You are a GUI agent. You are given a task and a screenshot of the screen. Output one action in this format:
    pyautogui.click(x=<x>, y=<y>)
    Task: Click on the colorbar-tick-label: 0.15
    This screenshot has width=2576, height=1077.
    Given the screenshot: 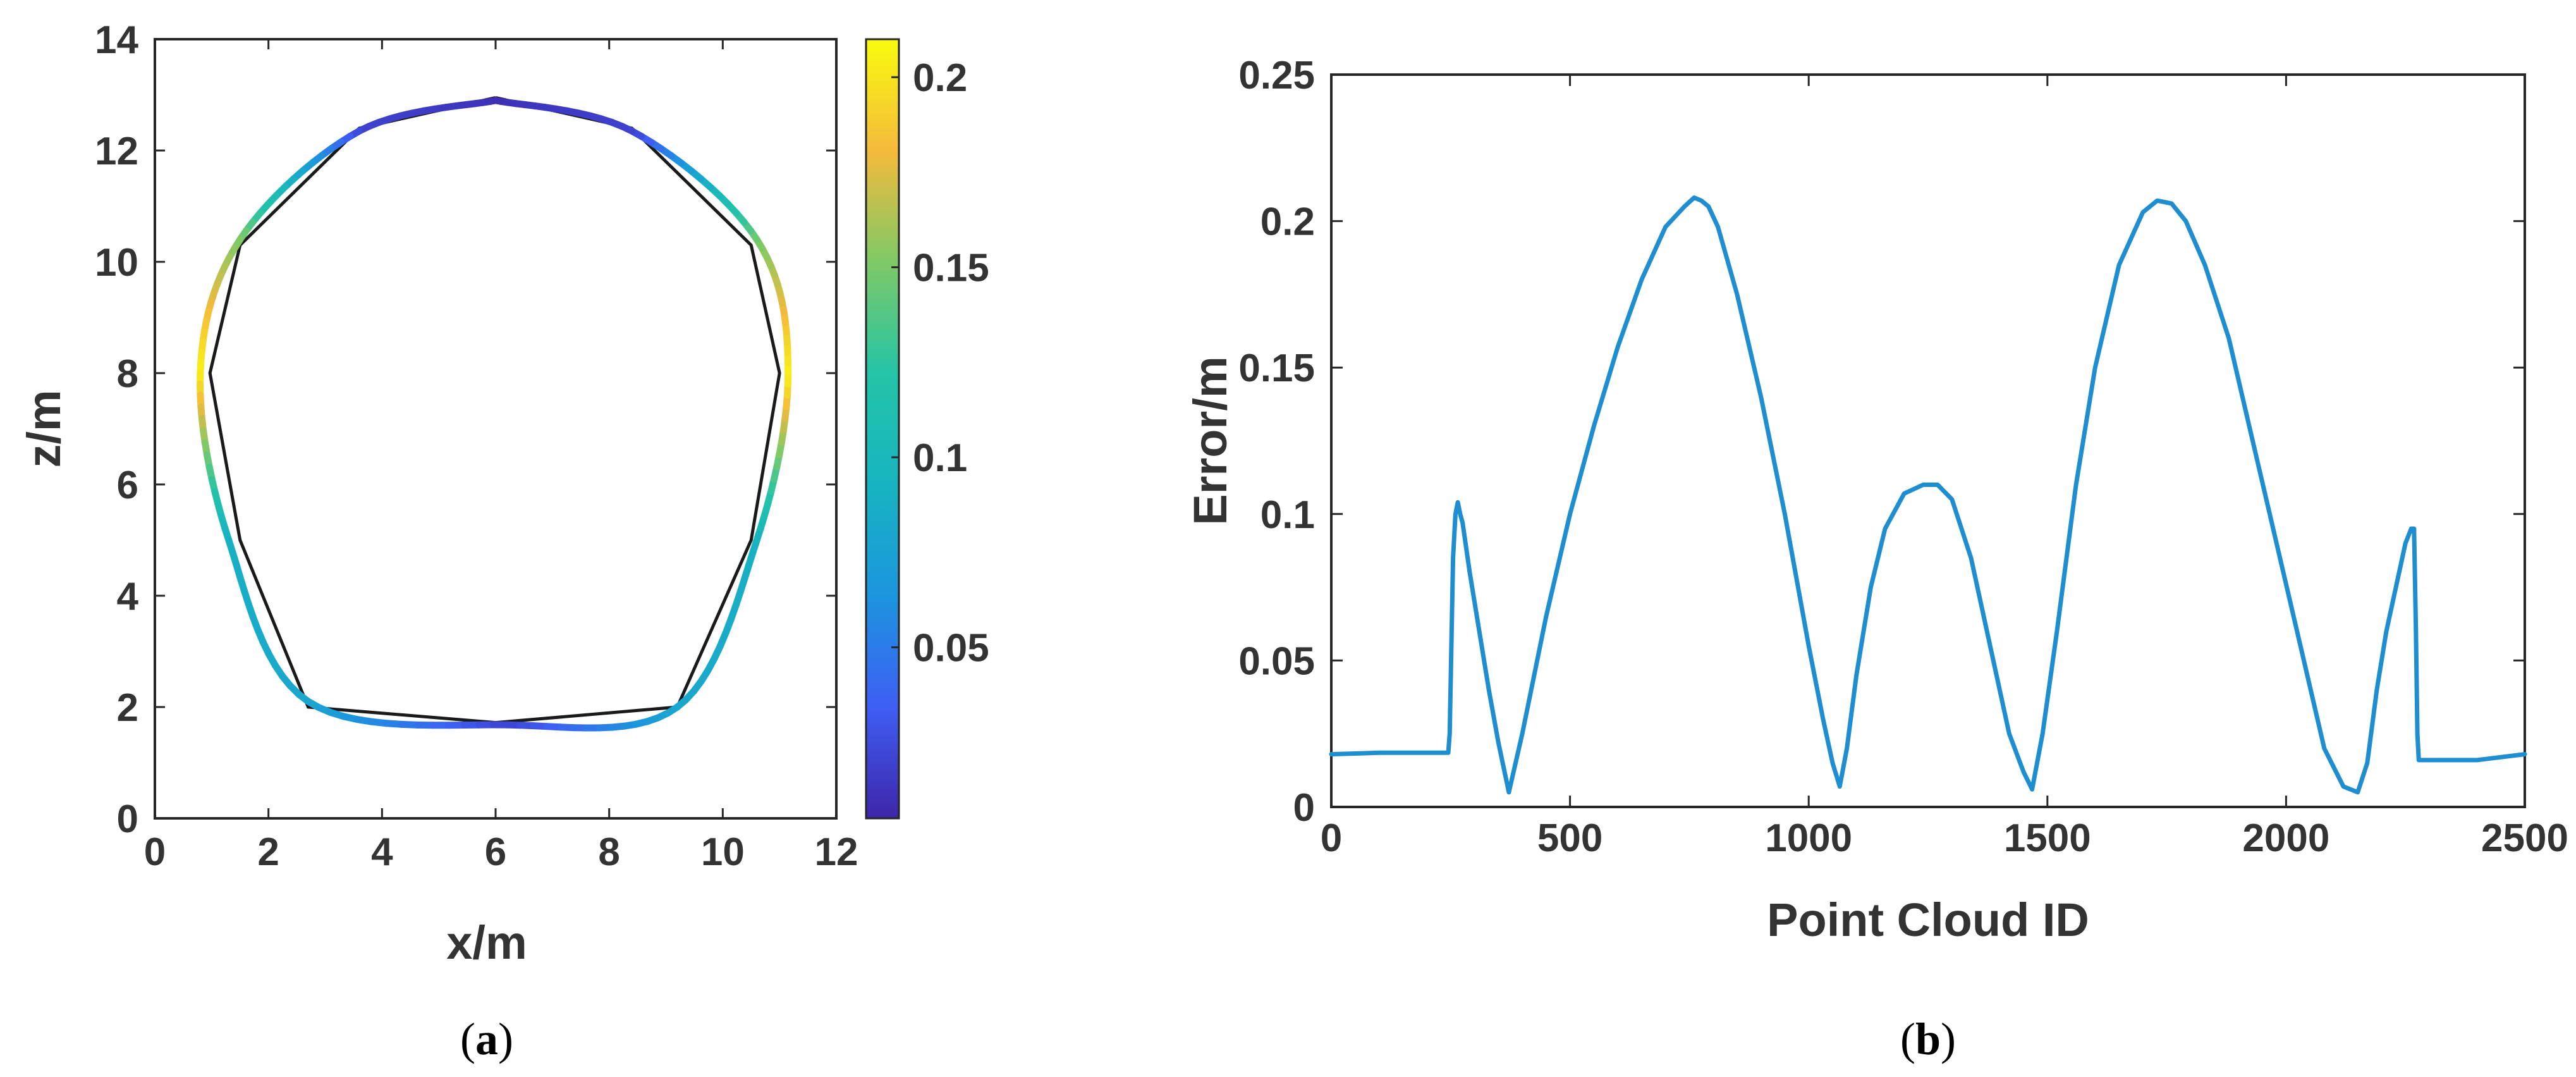 What is the action you would take?
    pyautogui.click(x=951, y=268)
    